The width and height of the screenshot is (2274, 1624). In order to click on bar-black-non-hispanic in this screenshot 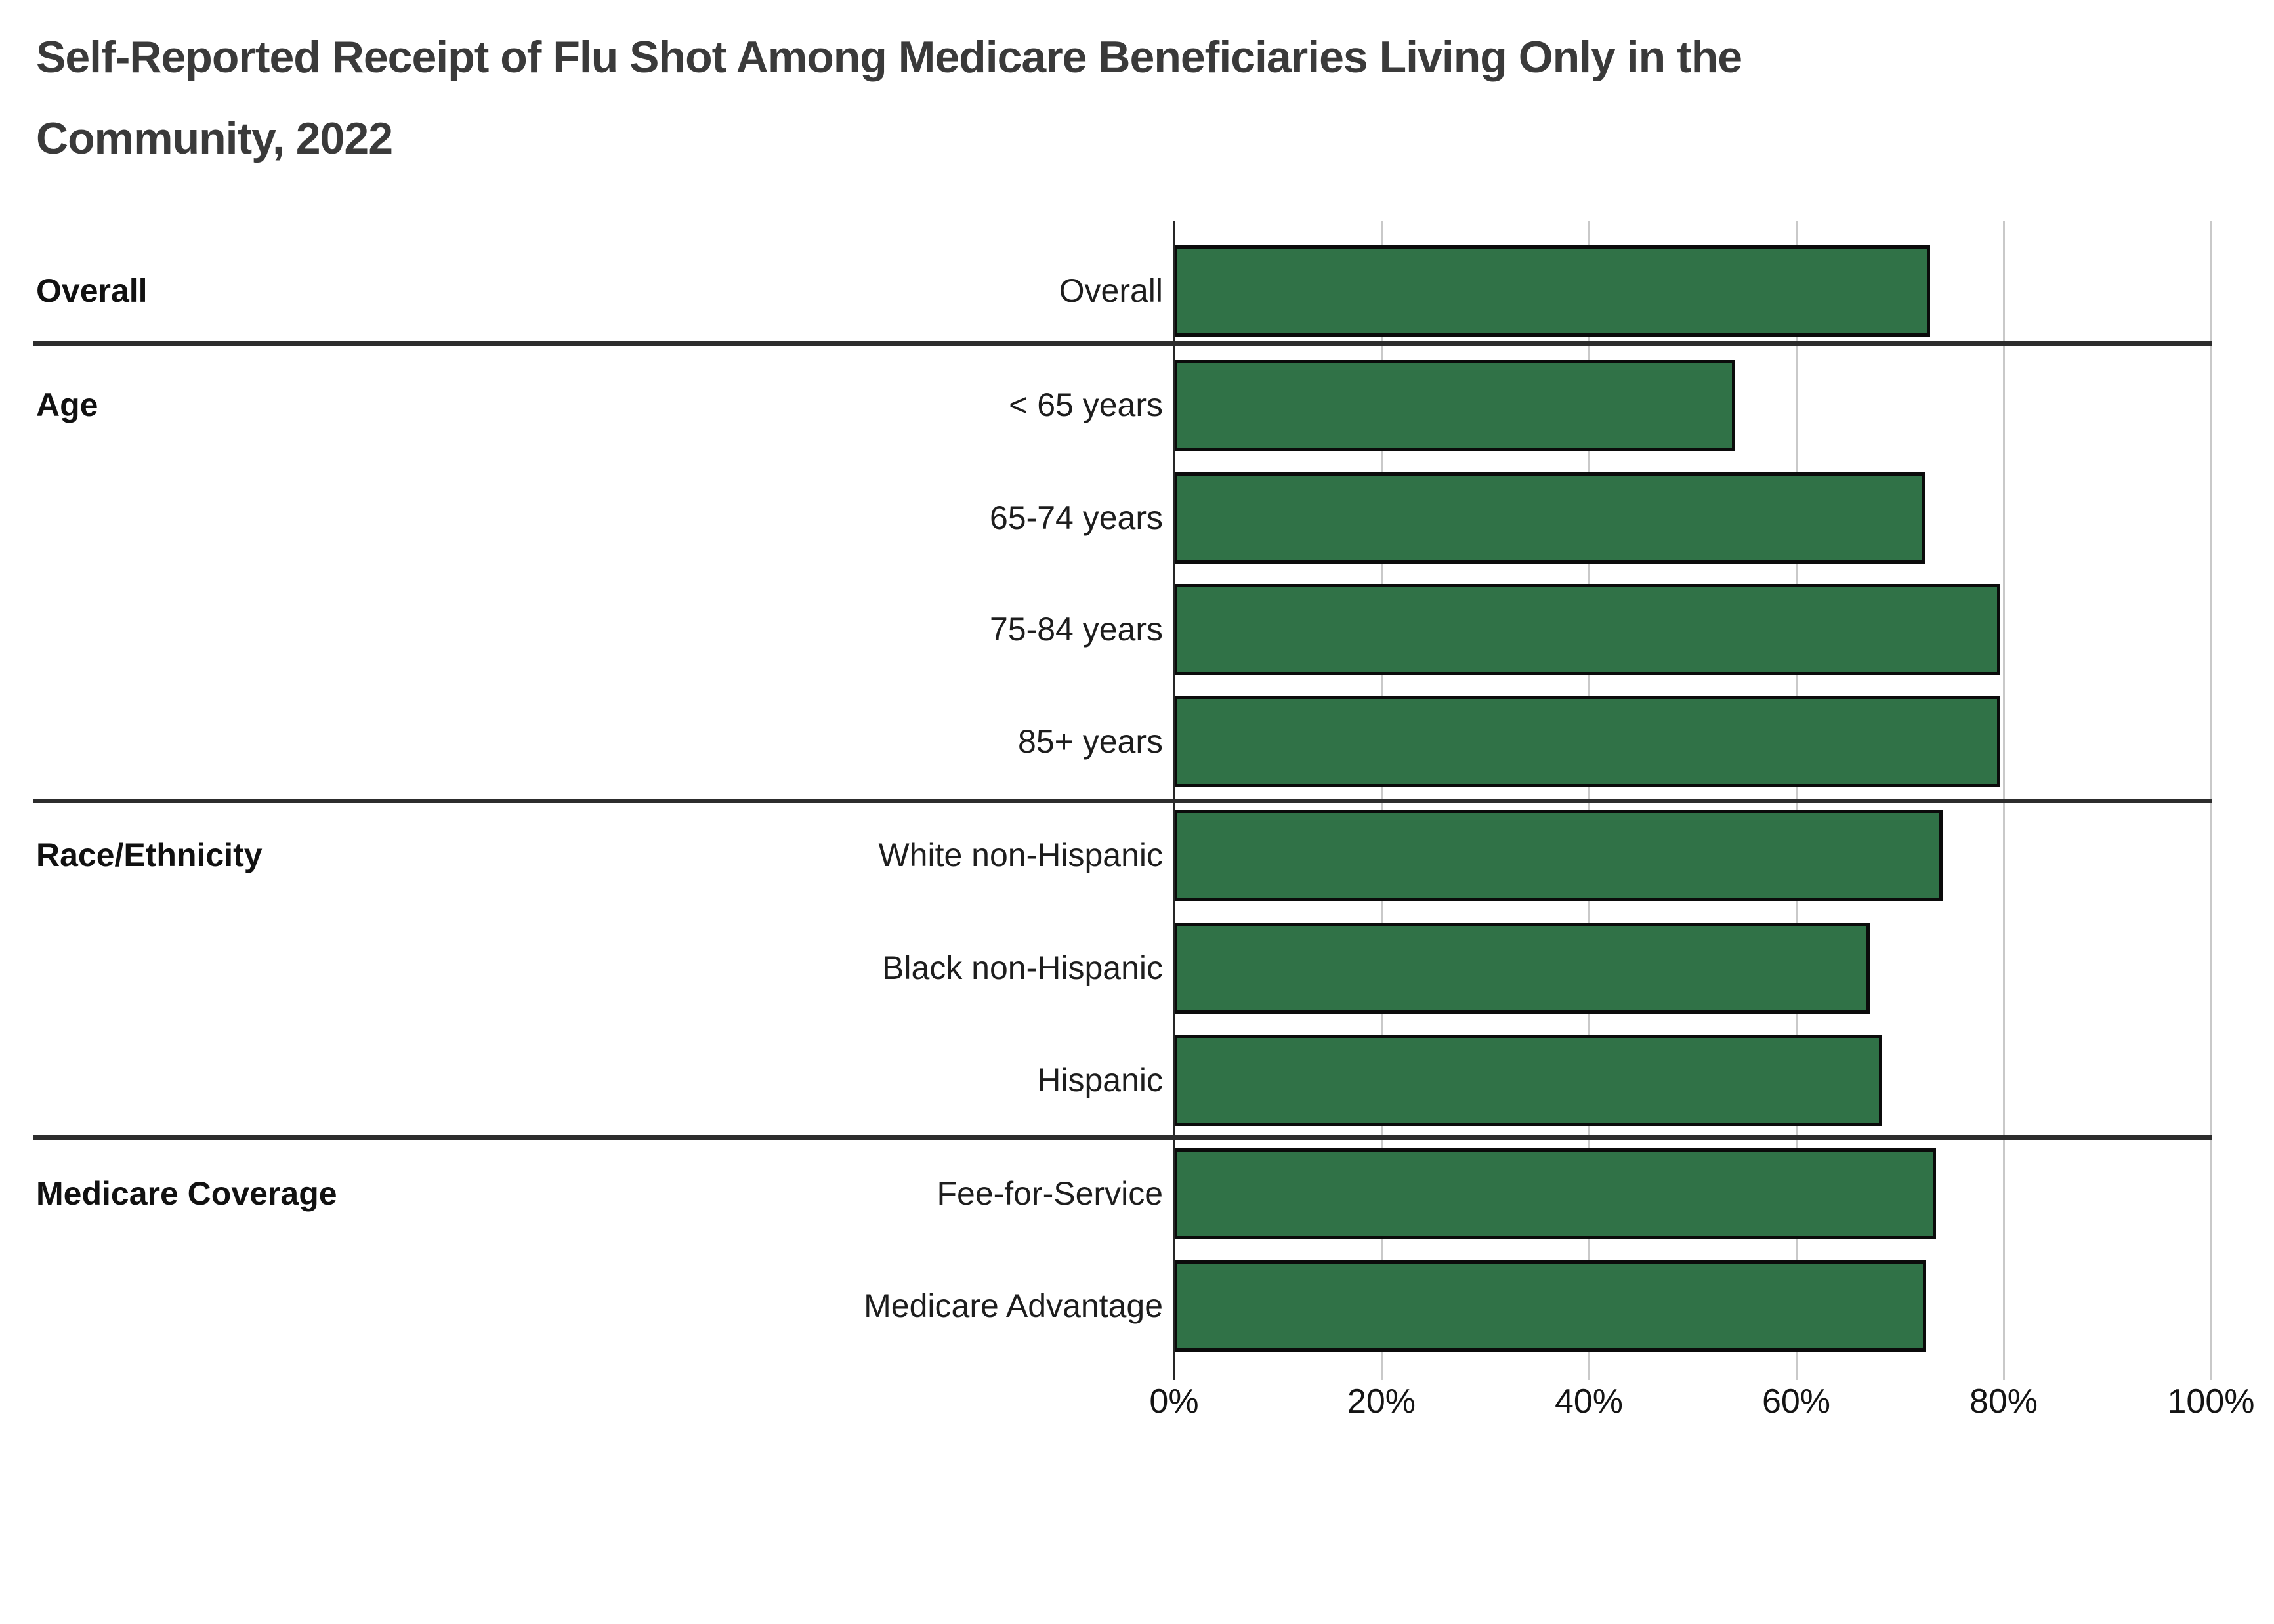, I will do `click(1522, 968)`.